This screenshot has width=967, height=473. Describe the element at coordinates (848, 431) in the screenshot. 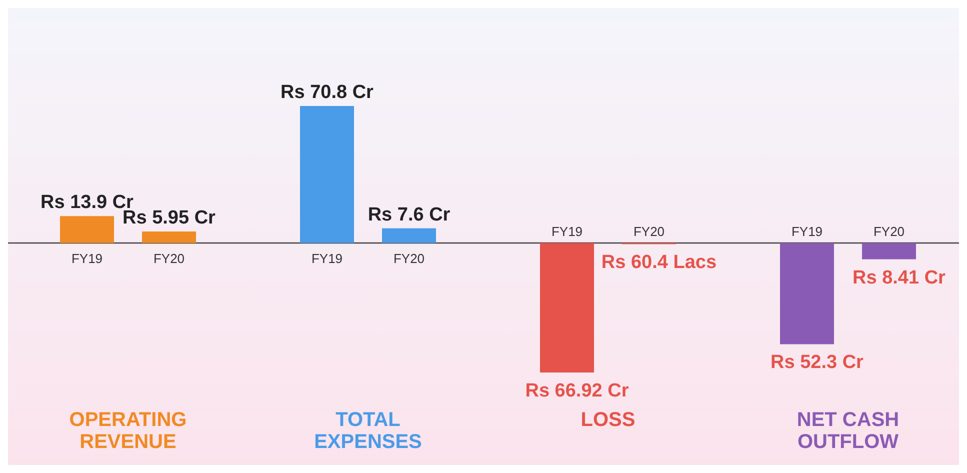

I see `x-tick-label: NET CASH OUTFLOW` at that location.